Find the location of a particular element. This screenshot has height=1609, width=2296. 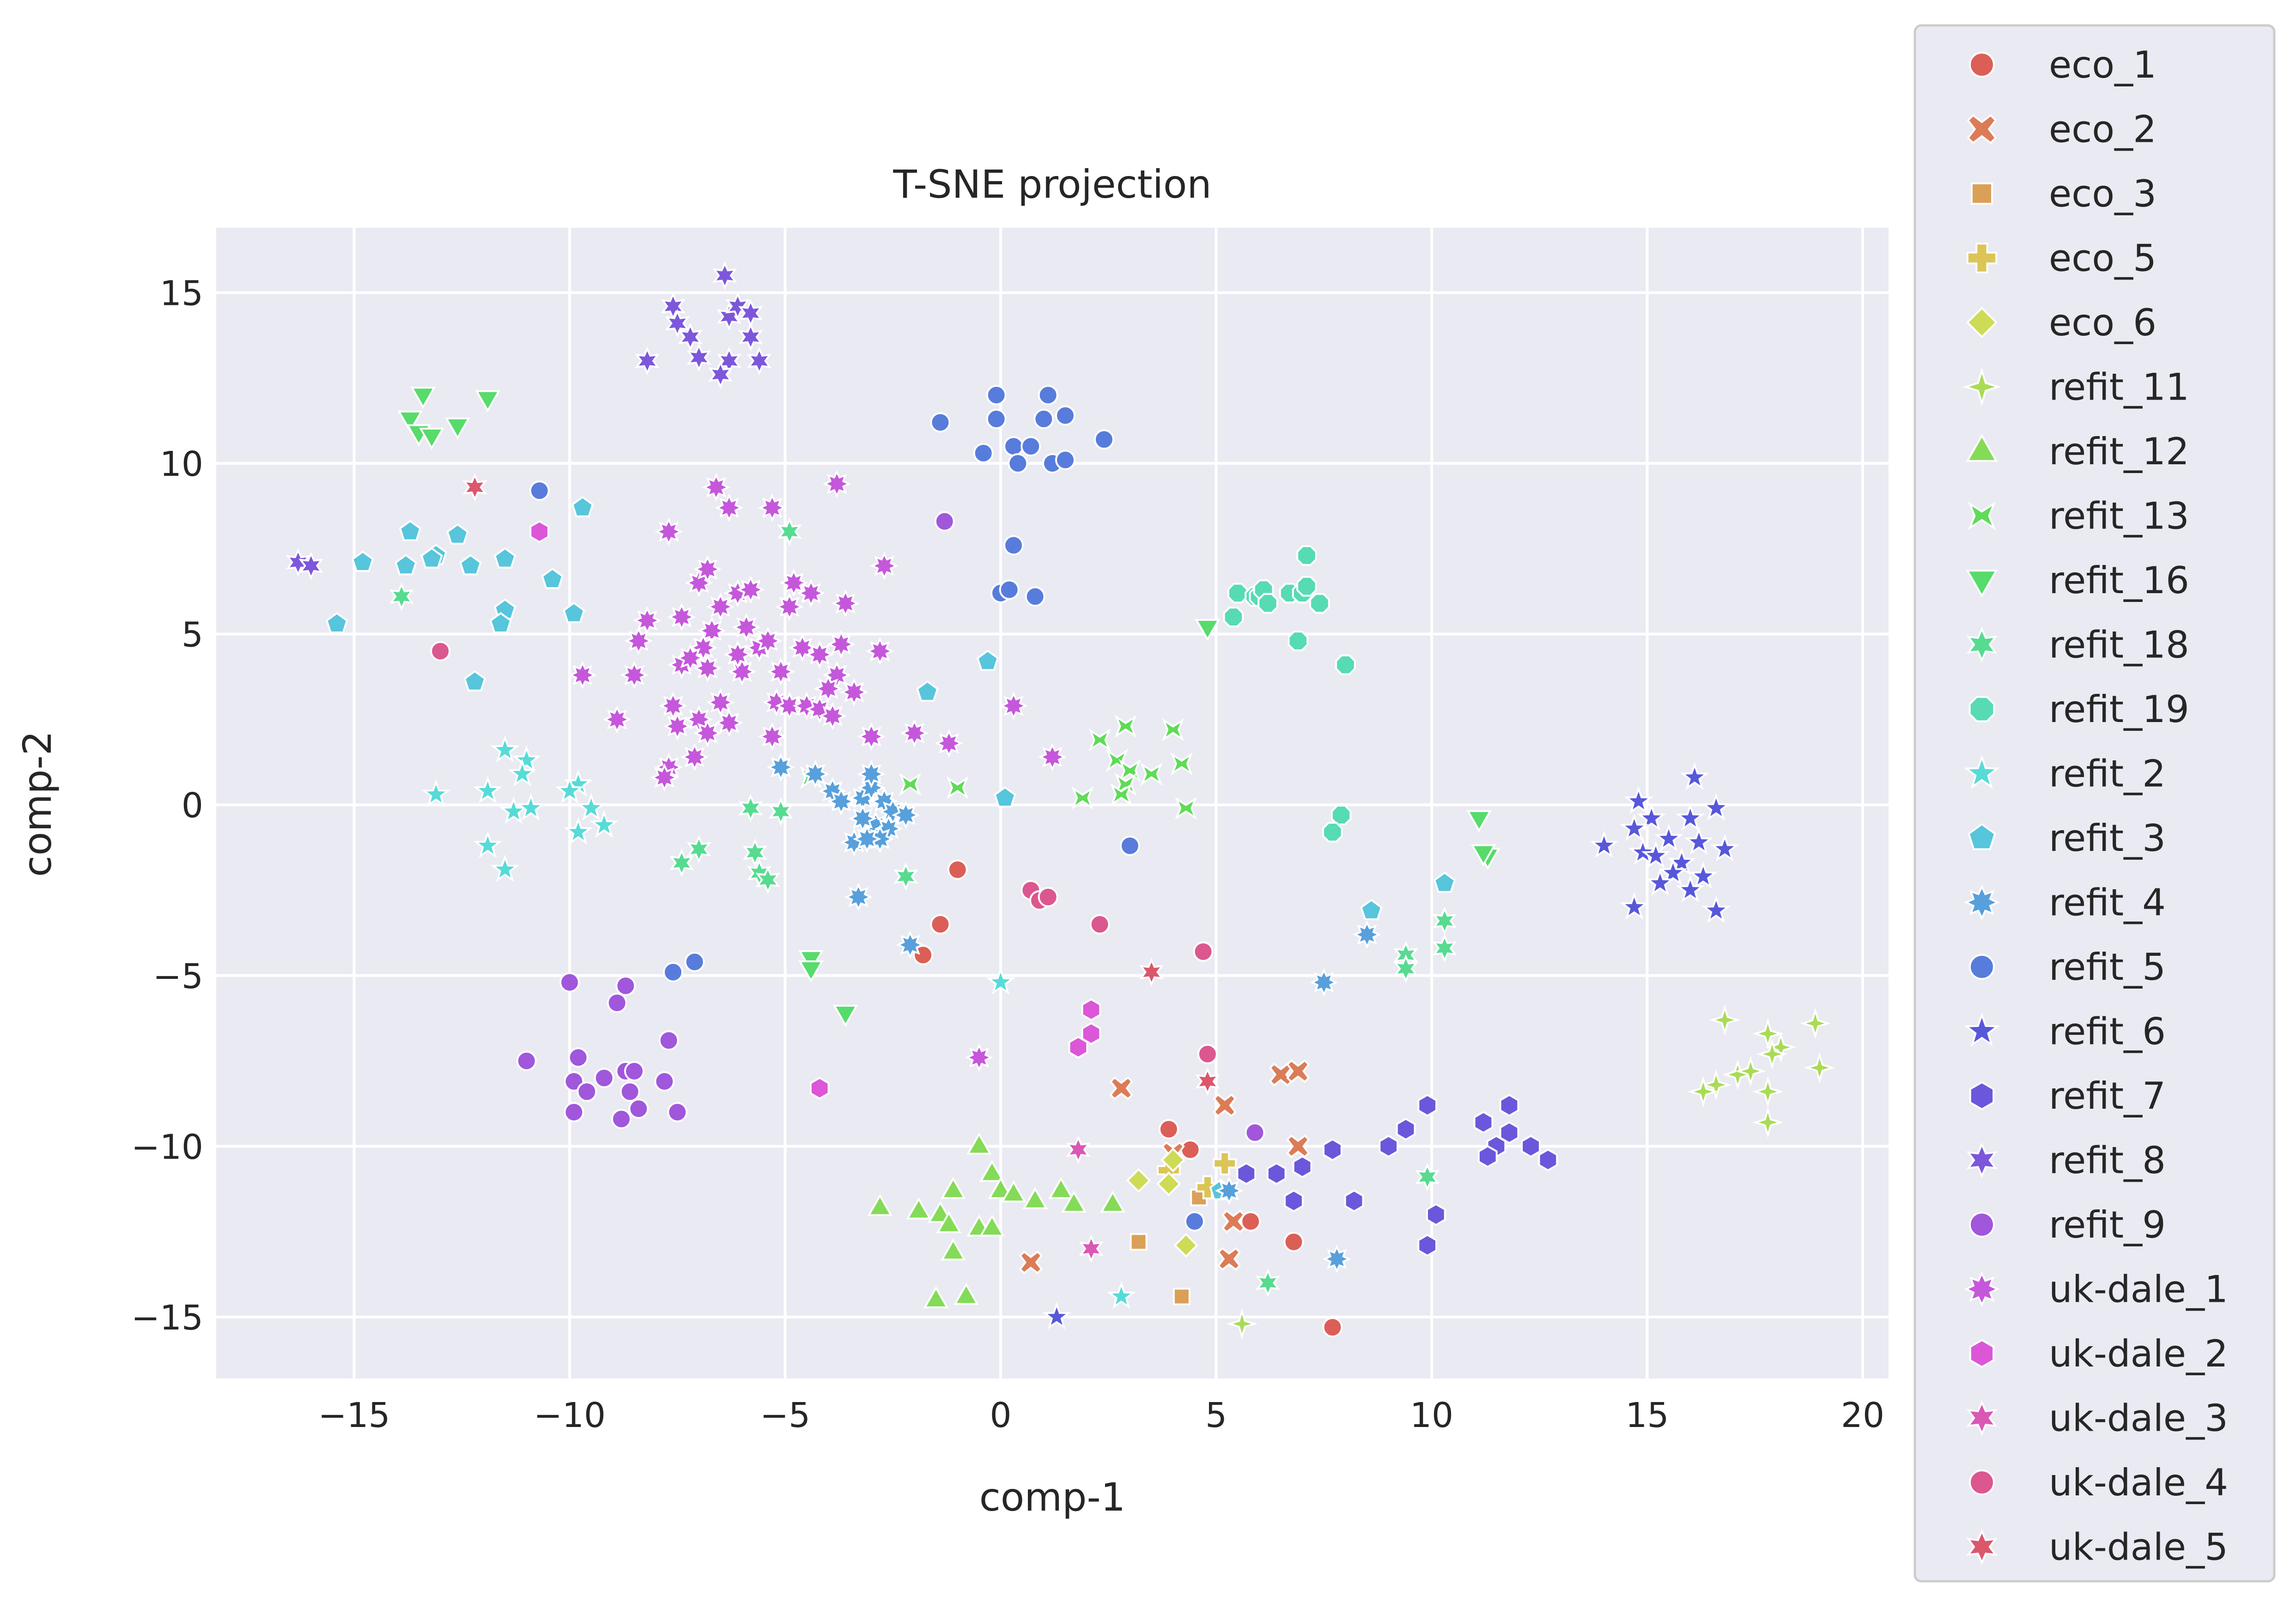

x-tick-label: 20 is located at coordinates (1862, 1415).